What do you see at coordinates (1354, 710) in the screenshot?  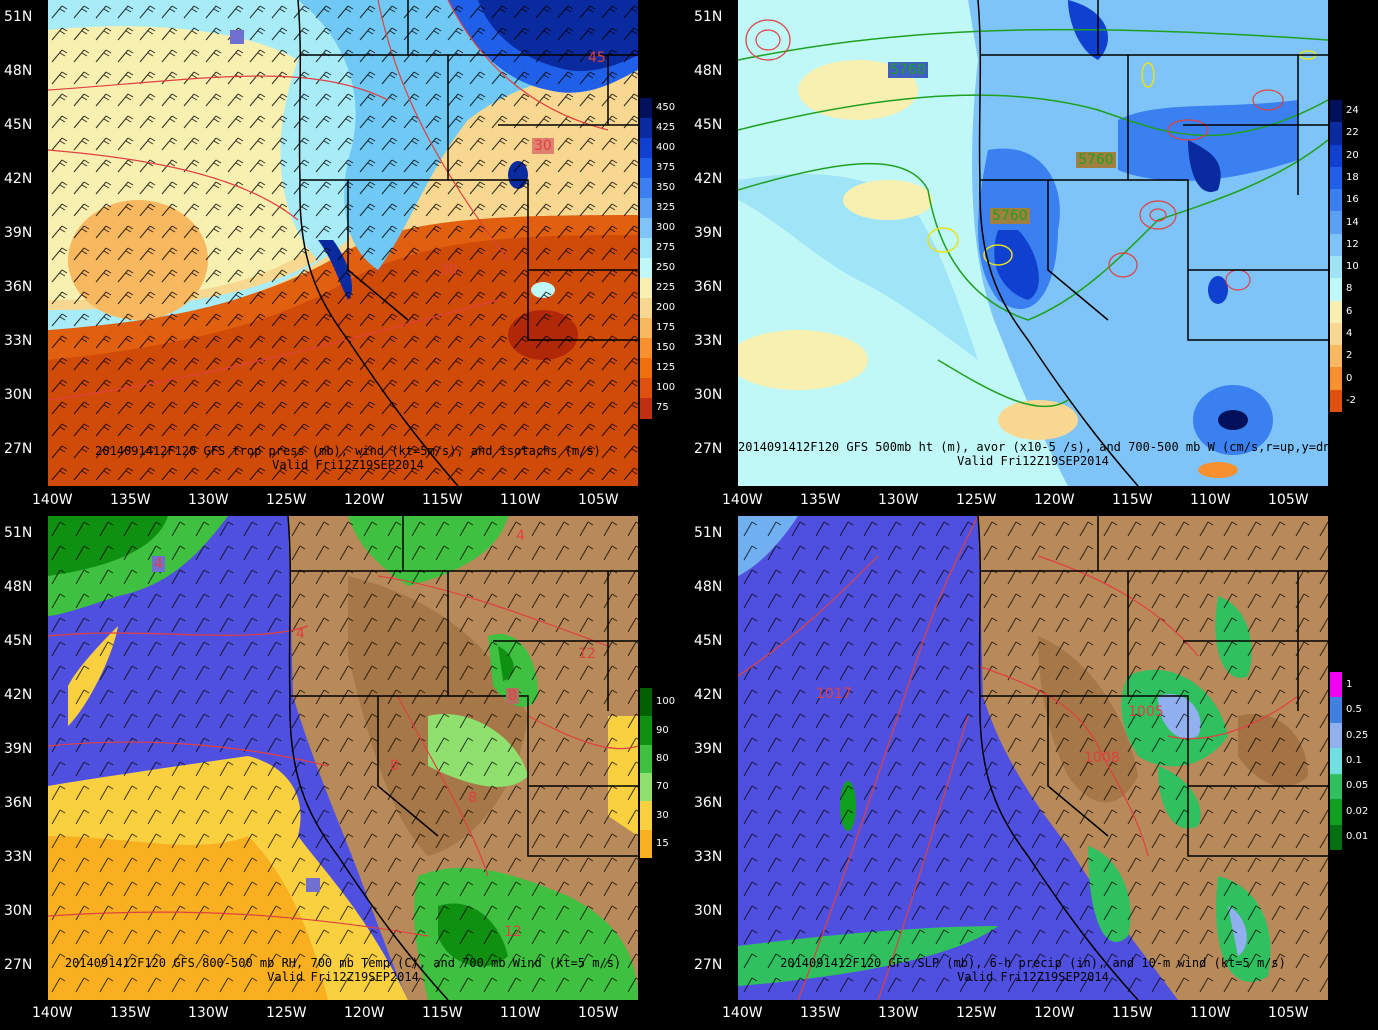 I see `colorbar-label: 0.5` at bounding box center [1354, 710].